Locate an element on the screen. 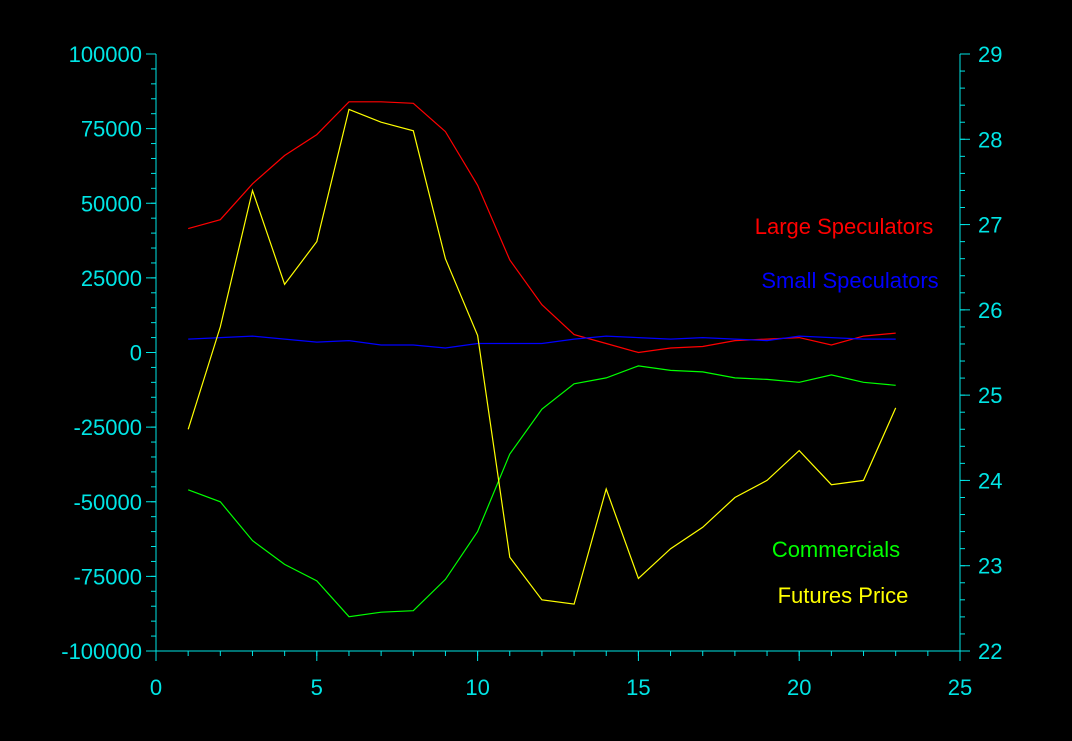  y-right-tick-label: 25 is located at coordinates (990, 395).